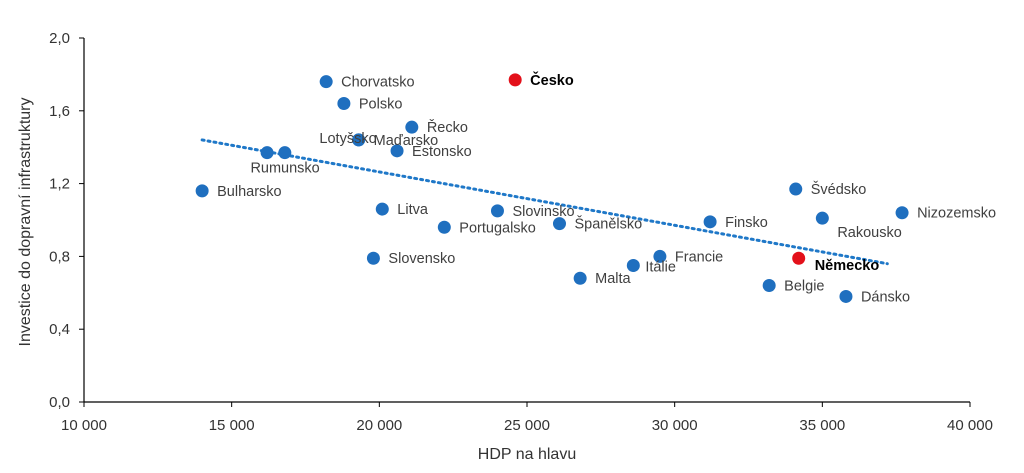 The height and width of the screenshot is (473, 1024). I want to click on point-label: Švédsko, so click(839, 189).